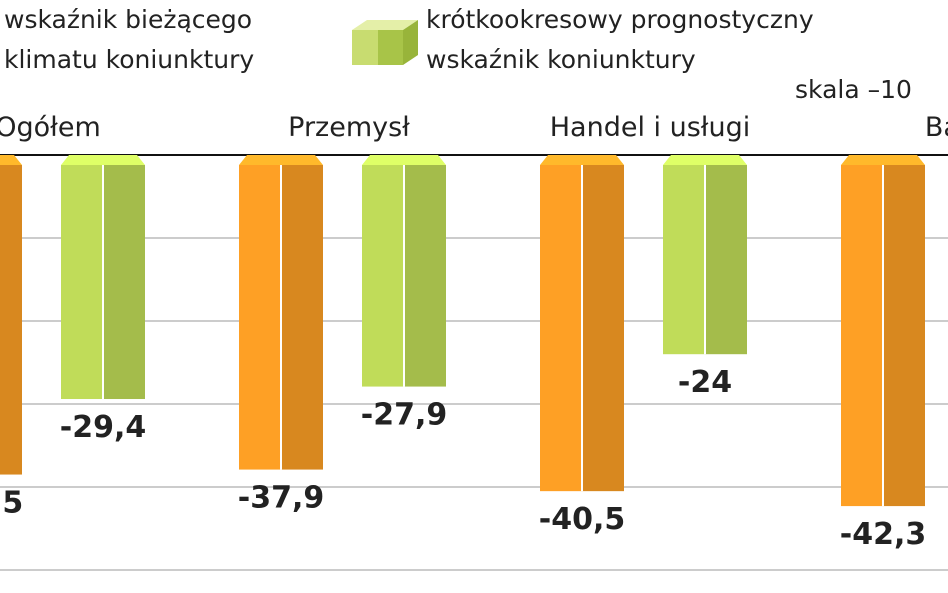 The width and height of the screenshot is (948, 593). What do you see at coordinates (385, 42) in the screenshot?
I see `legend-swatch` at bounding box center [385, 42].